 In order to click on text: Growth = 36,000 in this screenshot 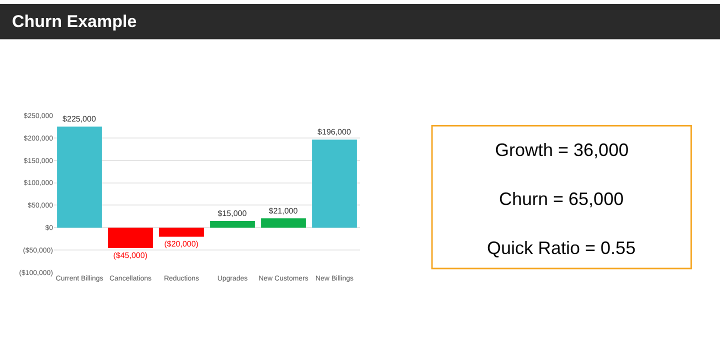, I will do `click(562, 150)`.